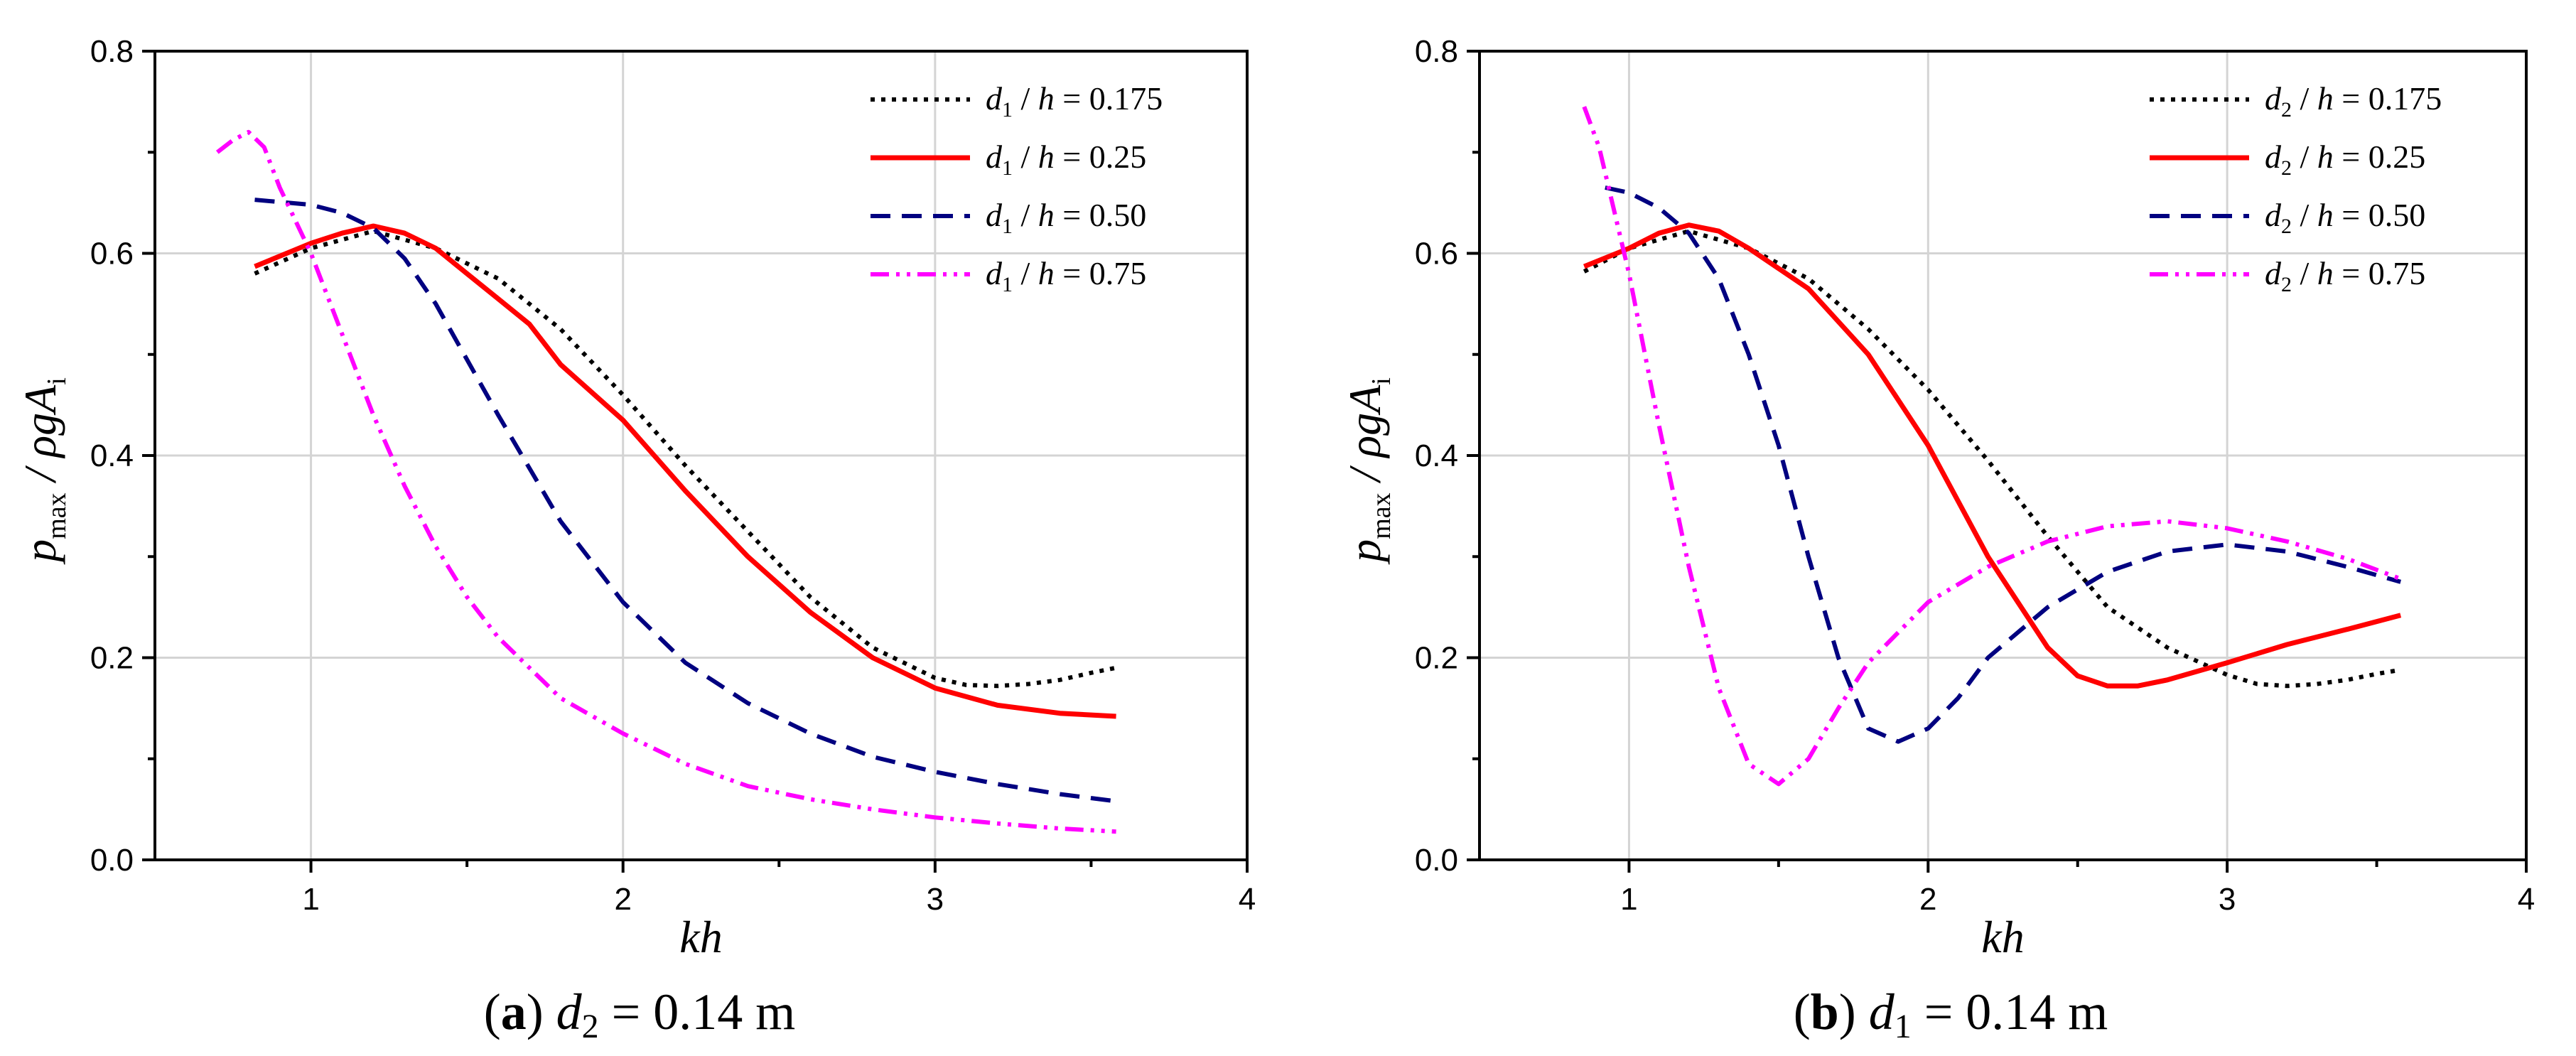 Image resolution: width=2576 pixels, height=1056 pixels. Describe the element at coordinates (2526, 899) in the screenshot. I see `chart-b-xtick-label-4: 4` at that location.